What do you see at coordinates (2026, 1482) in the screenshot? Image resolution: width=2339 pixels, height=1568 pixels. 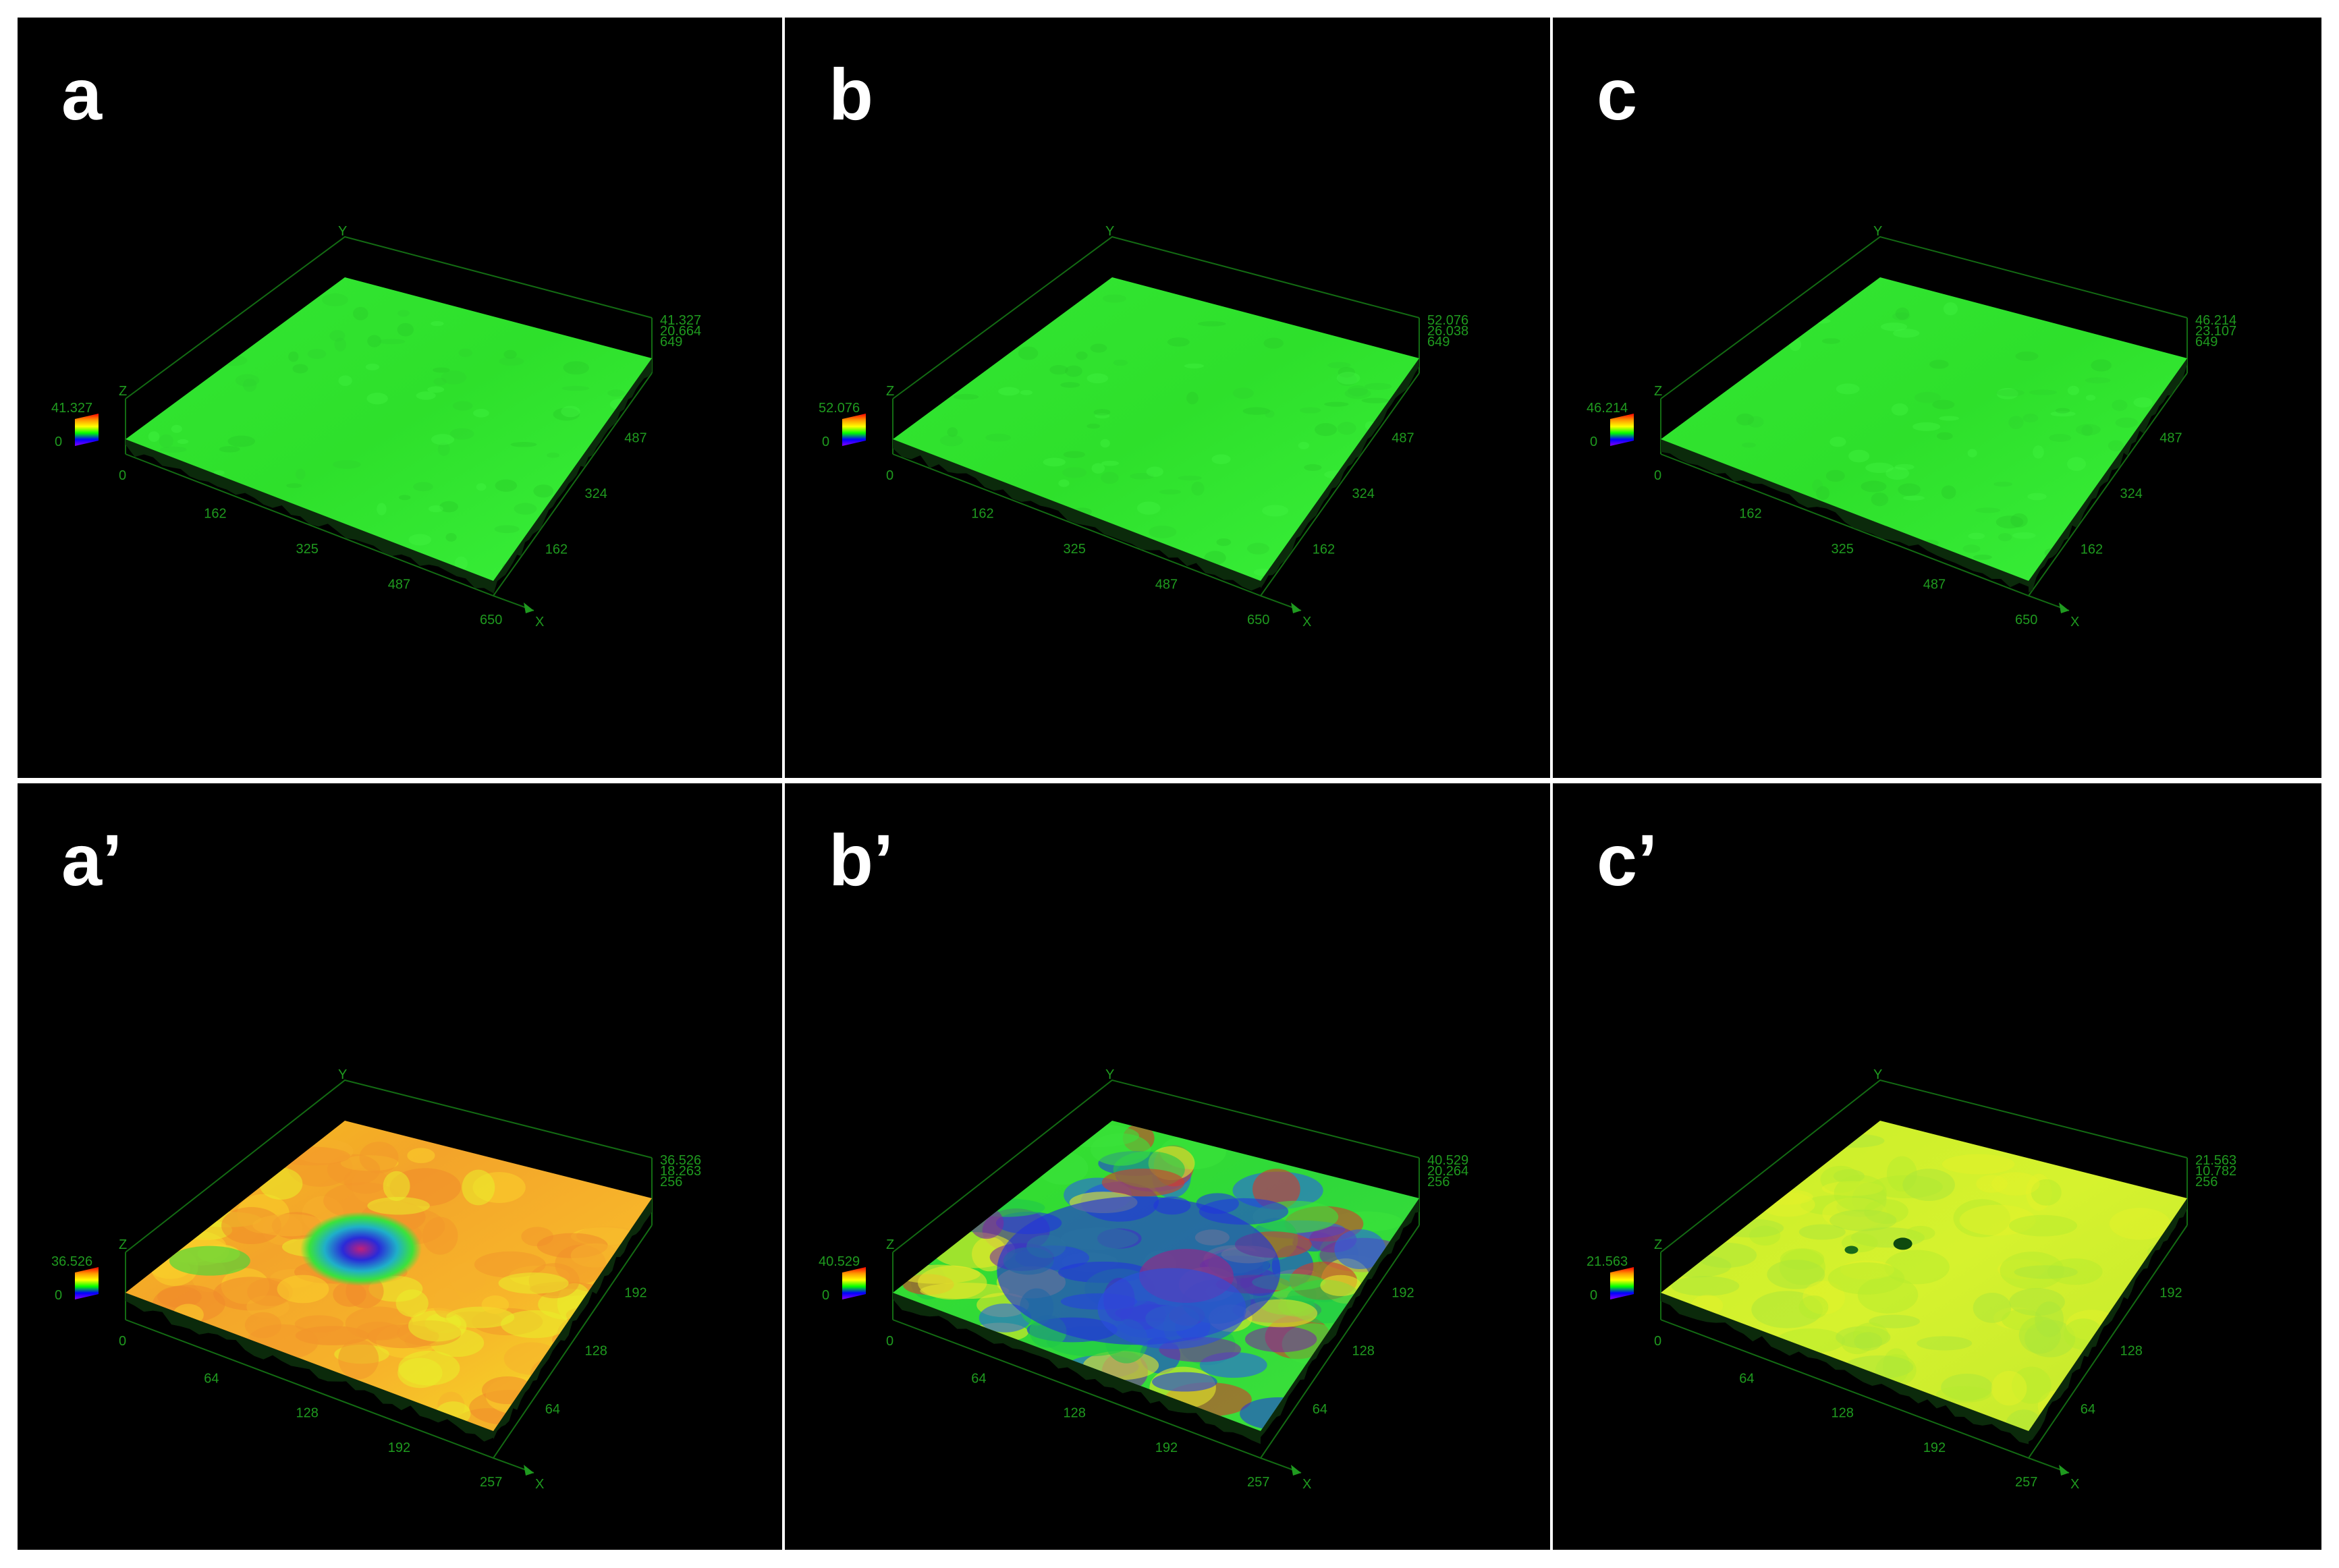 I see `x-tick-label: 257` at bounding box center [2026, 1482].